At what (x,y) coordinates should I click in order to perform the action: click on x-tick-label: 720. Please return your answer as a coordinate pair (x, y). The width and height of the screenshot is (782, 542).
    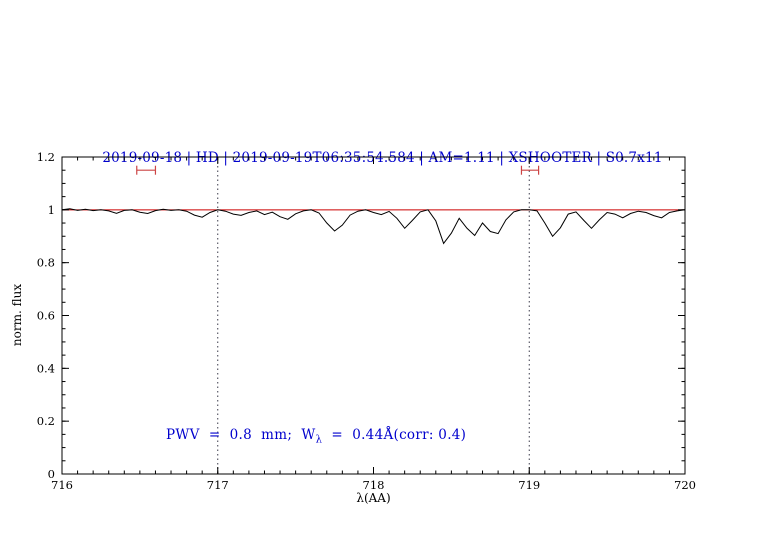
    Looking at the image, I should click on (685, 485).